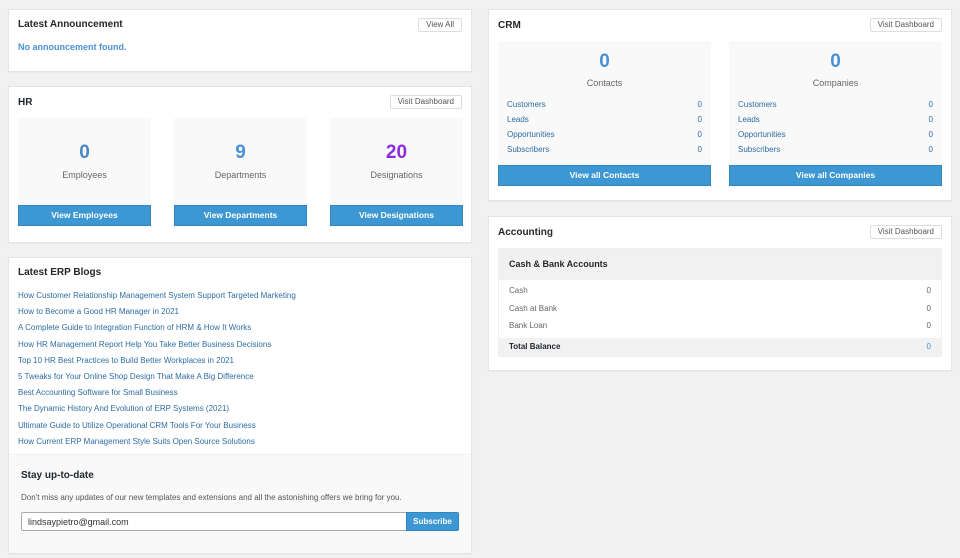 The height and width of the screenshot is (558, 960). I want to click on account-label: Cash at Bank, so click(533, 308).